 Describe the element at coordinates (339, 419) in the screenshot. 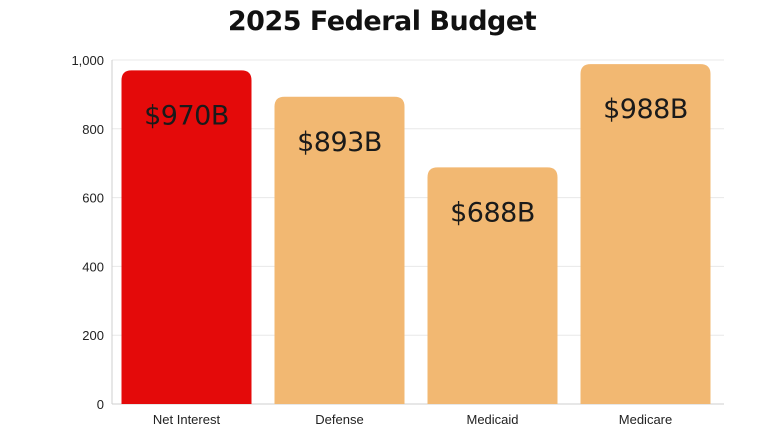

I see `x-tick-label: Defense` at that location.